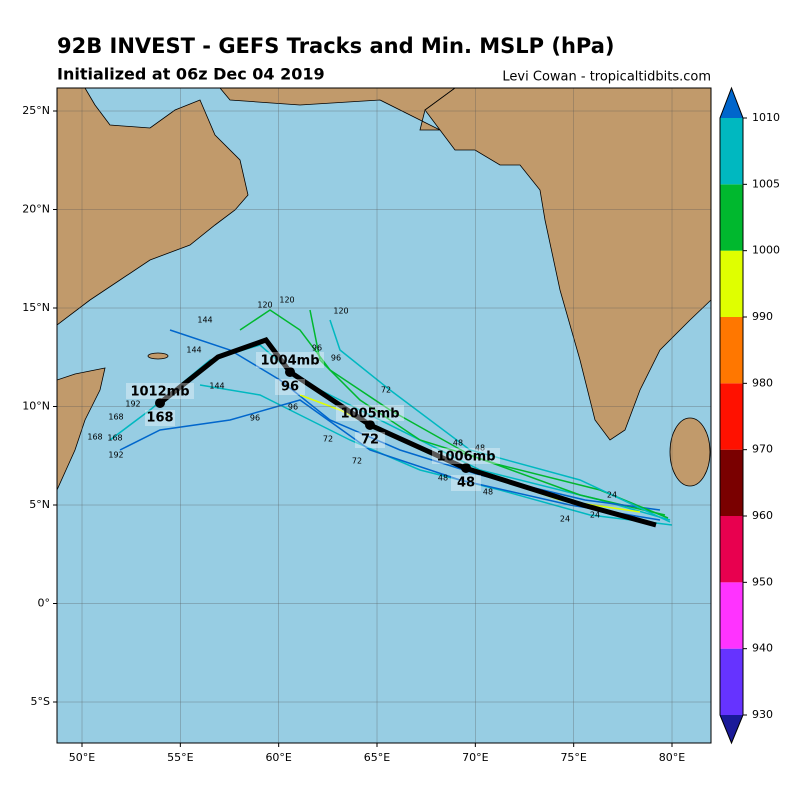  Describe the element at coordinates (690, 452) in the screenshot. I see `sri-lanka` at that location.